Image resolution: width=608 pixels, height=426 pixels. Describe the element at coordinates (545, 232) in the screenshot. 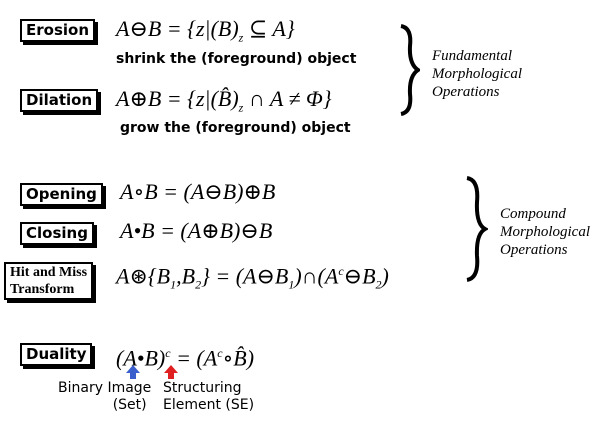

I see `compound-group-label: Compound Morphological Operations` at that location.